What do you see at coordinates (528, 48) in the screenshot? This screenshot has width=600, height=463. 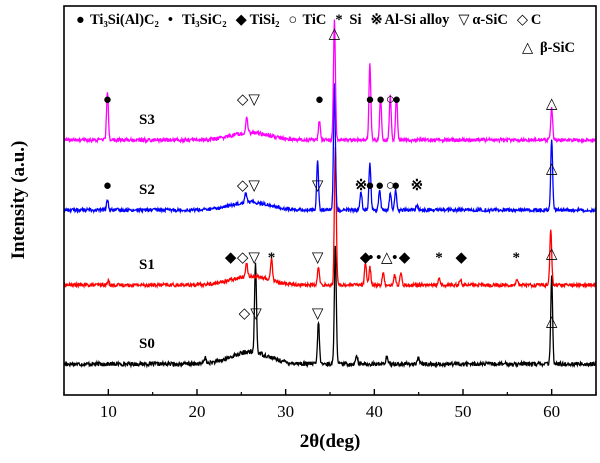 I see `legend-symbol: △` at bounding box center [528, 48].